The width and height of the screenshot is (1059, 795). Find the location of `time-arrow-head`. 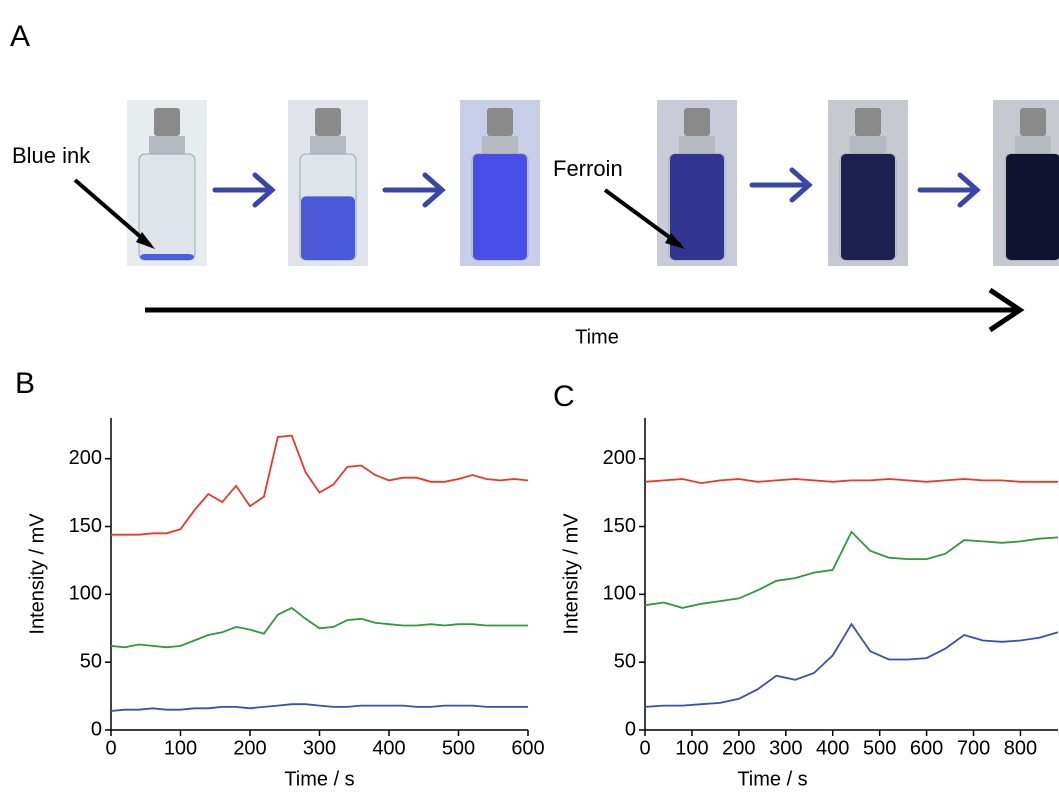

time-arrow-head is located at coordinates (1006, 310).